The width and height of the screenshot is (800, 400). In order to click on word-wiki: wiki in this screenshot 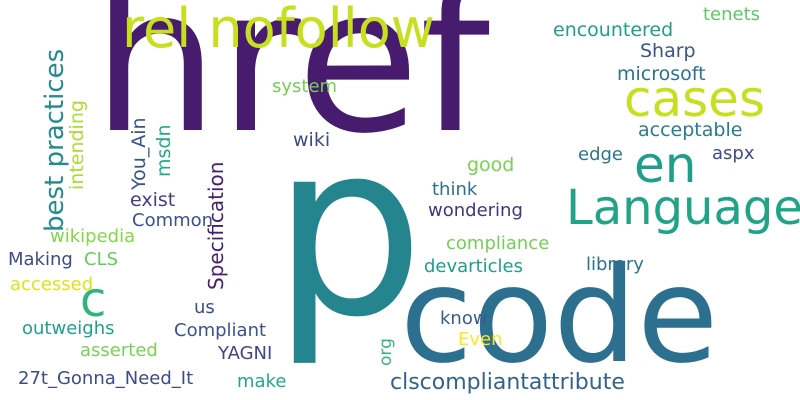, I will do `click(312, 140)`.